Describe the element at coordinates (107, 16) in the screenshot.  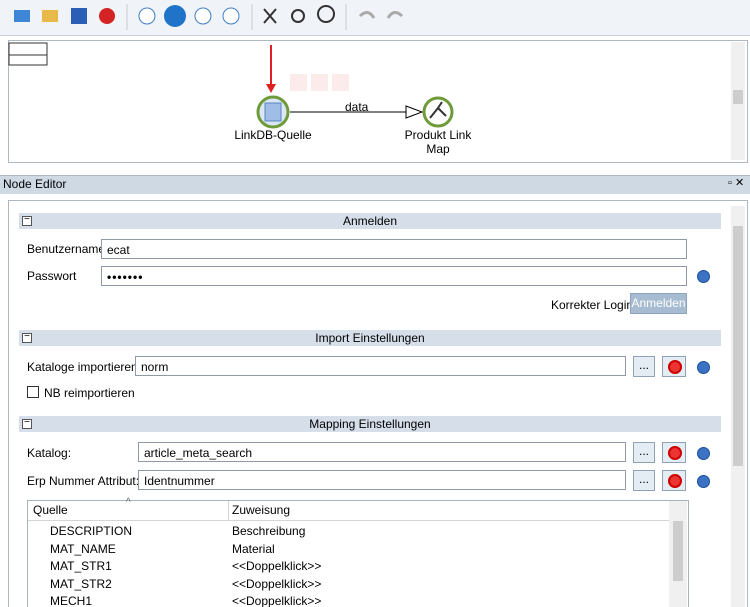
I see `stop-icon` at that location.